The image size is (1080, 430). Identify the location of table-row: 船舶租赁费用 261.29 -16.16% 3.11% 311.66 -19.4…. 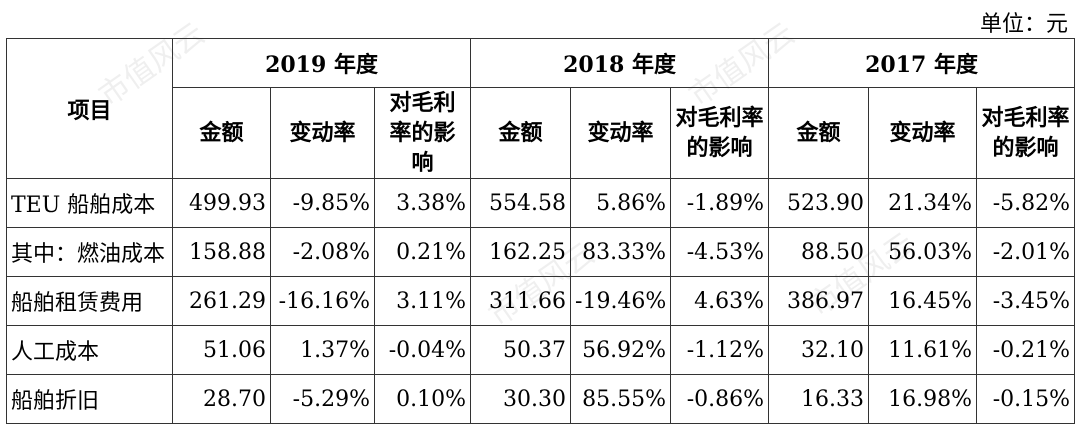
(541, 301).